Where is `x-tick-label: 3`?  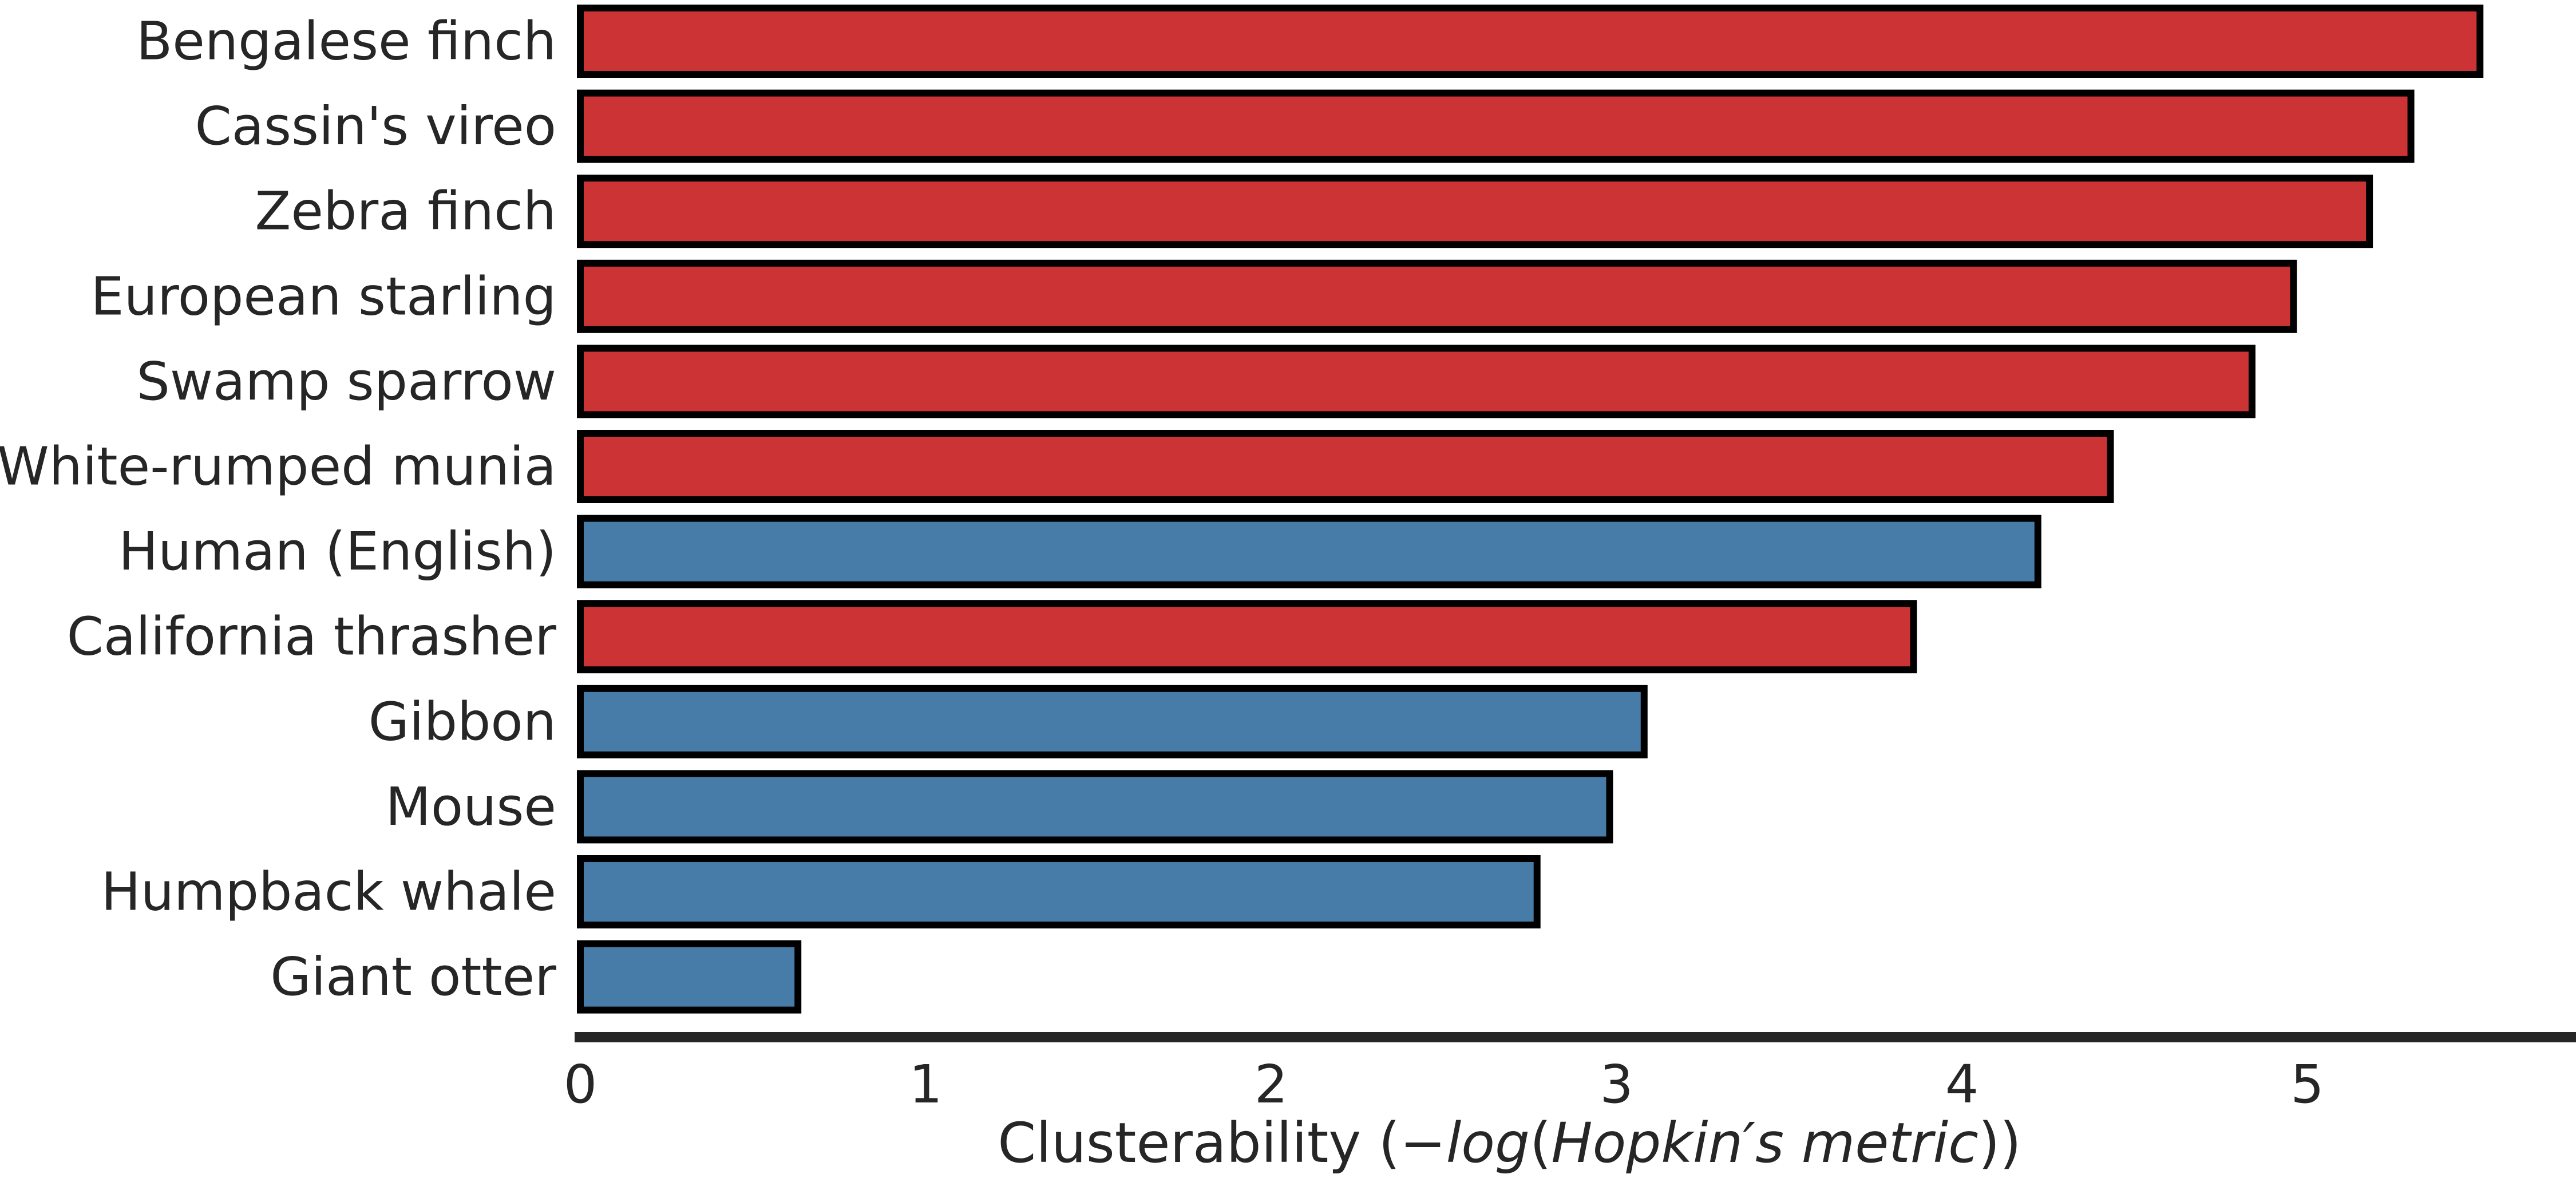 x-tick-label: 3 is located at coordinates (1616, 1084).